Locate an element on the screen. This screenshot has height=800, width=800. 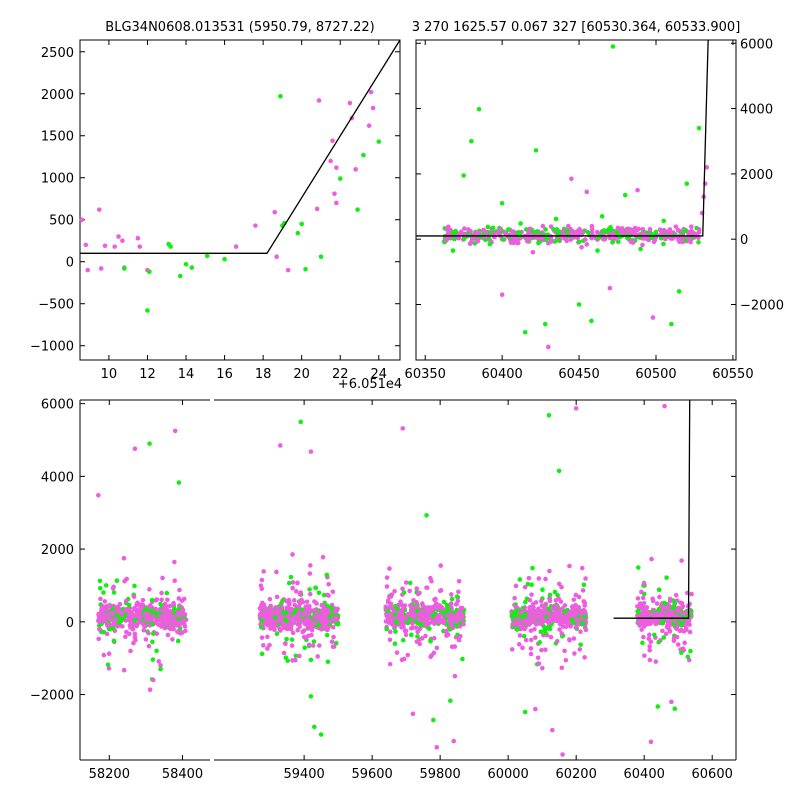
y-tick-label: 2000 is located at coordinates (57, 95).